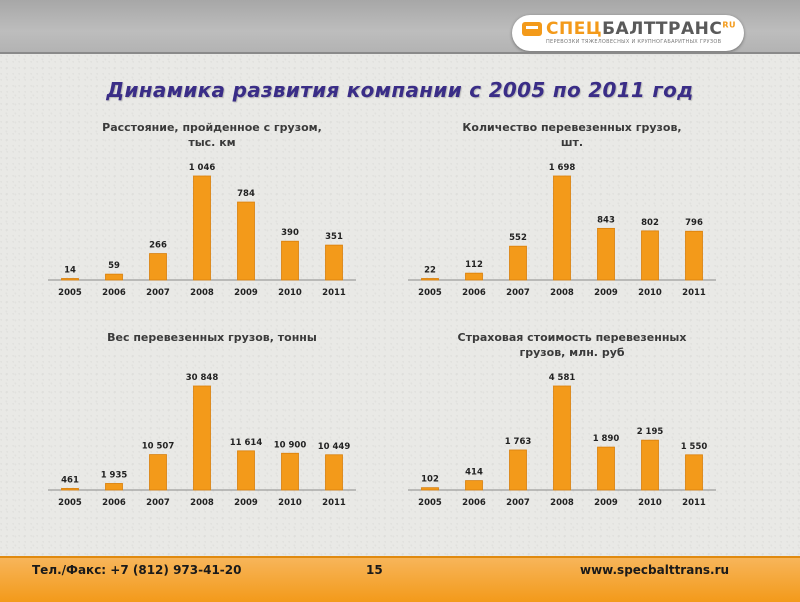 The image size is (800, 602). Describe the element at coordinates (650, 432) in the screenshot. I see `data-label: 2 195` at that location.